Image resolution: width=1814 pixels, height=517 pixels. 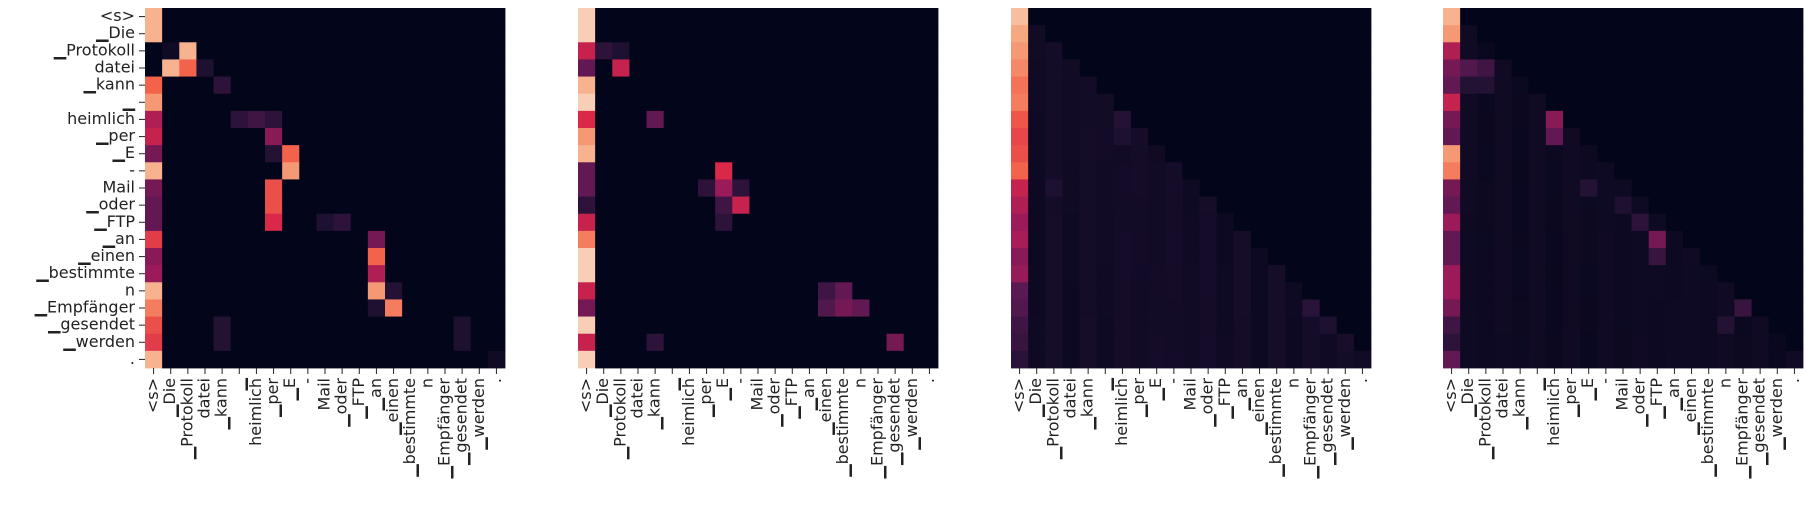 What do you see at coordinates (132, 358) in the screenshot?
I see `y-tick-label: .` at bounding box center [132, 358].